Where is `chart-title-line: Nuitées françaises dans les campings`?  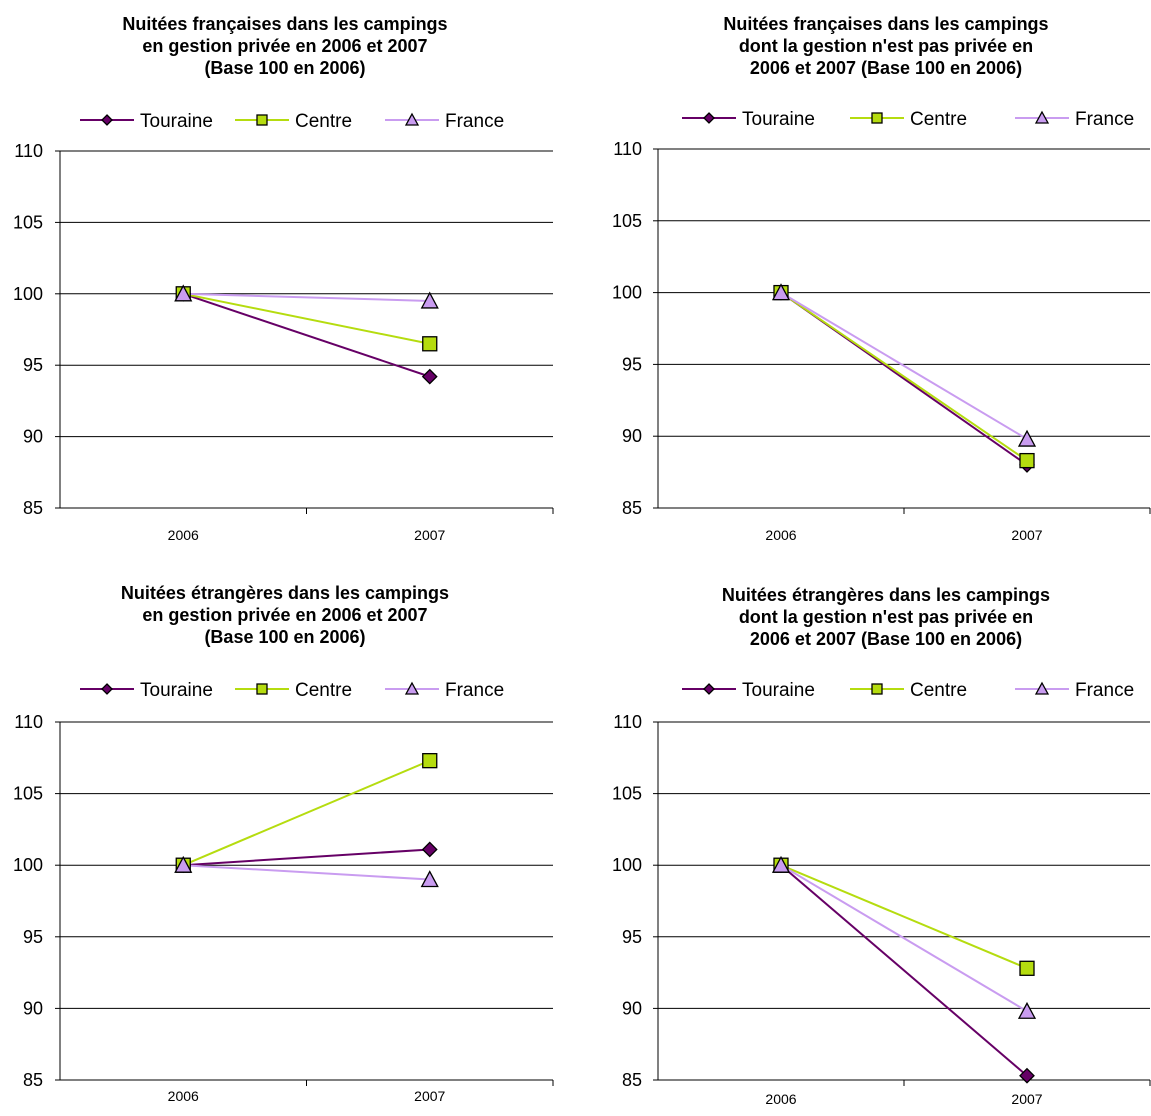
chart-title-line: Nuitées françaises dans les campings is located at coordinates (284, 24).